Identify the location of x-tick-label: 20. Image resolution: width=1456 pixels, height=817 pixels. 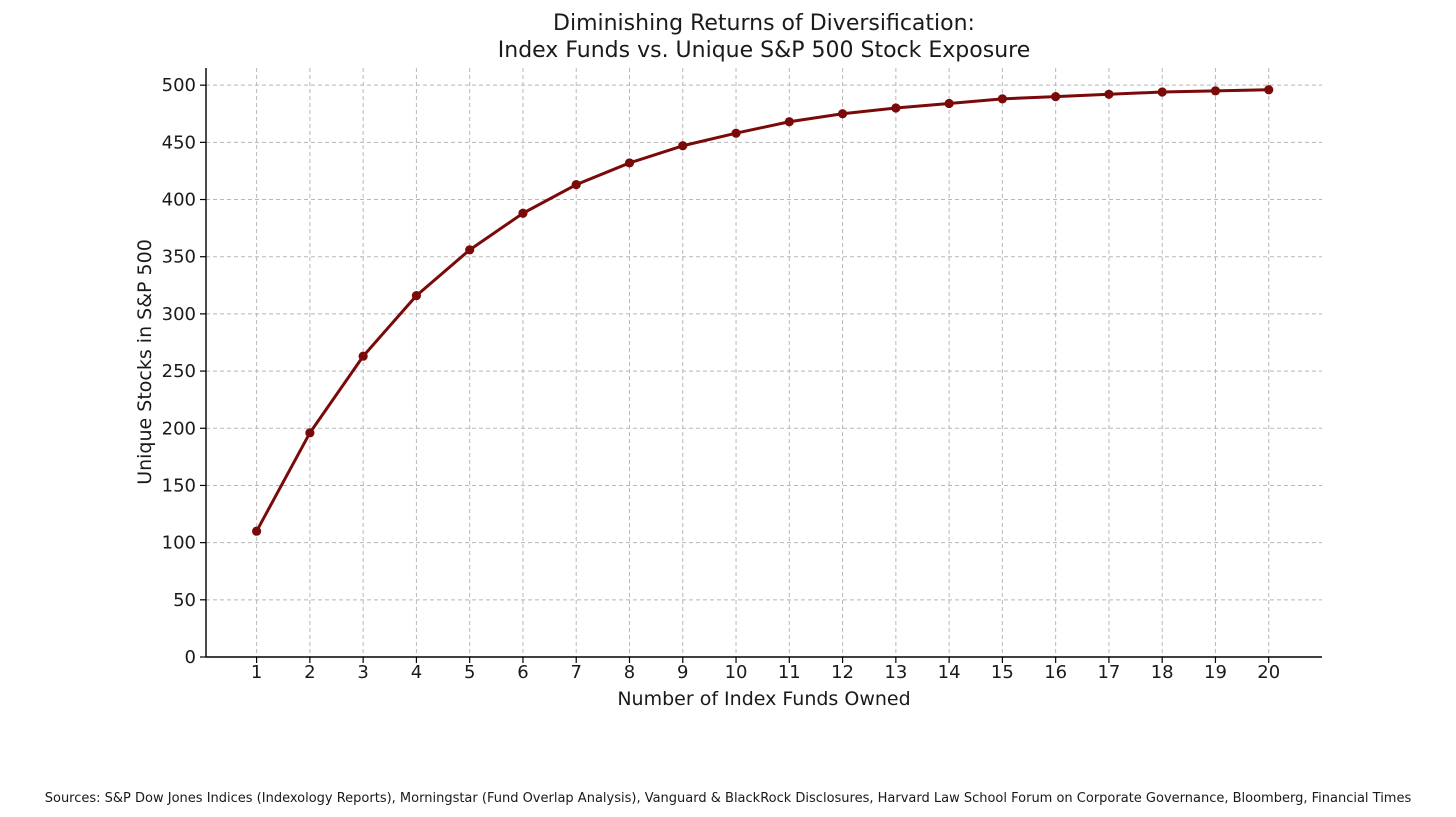
(1268, 672).